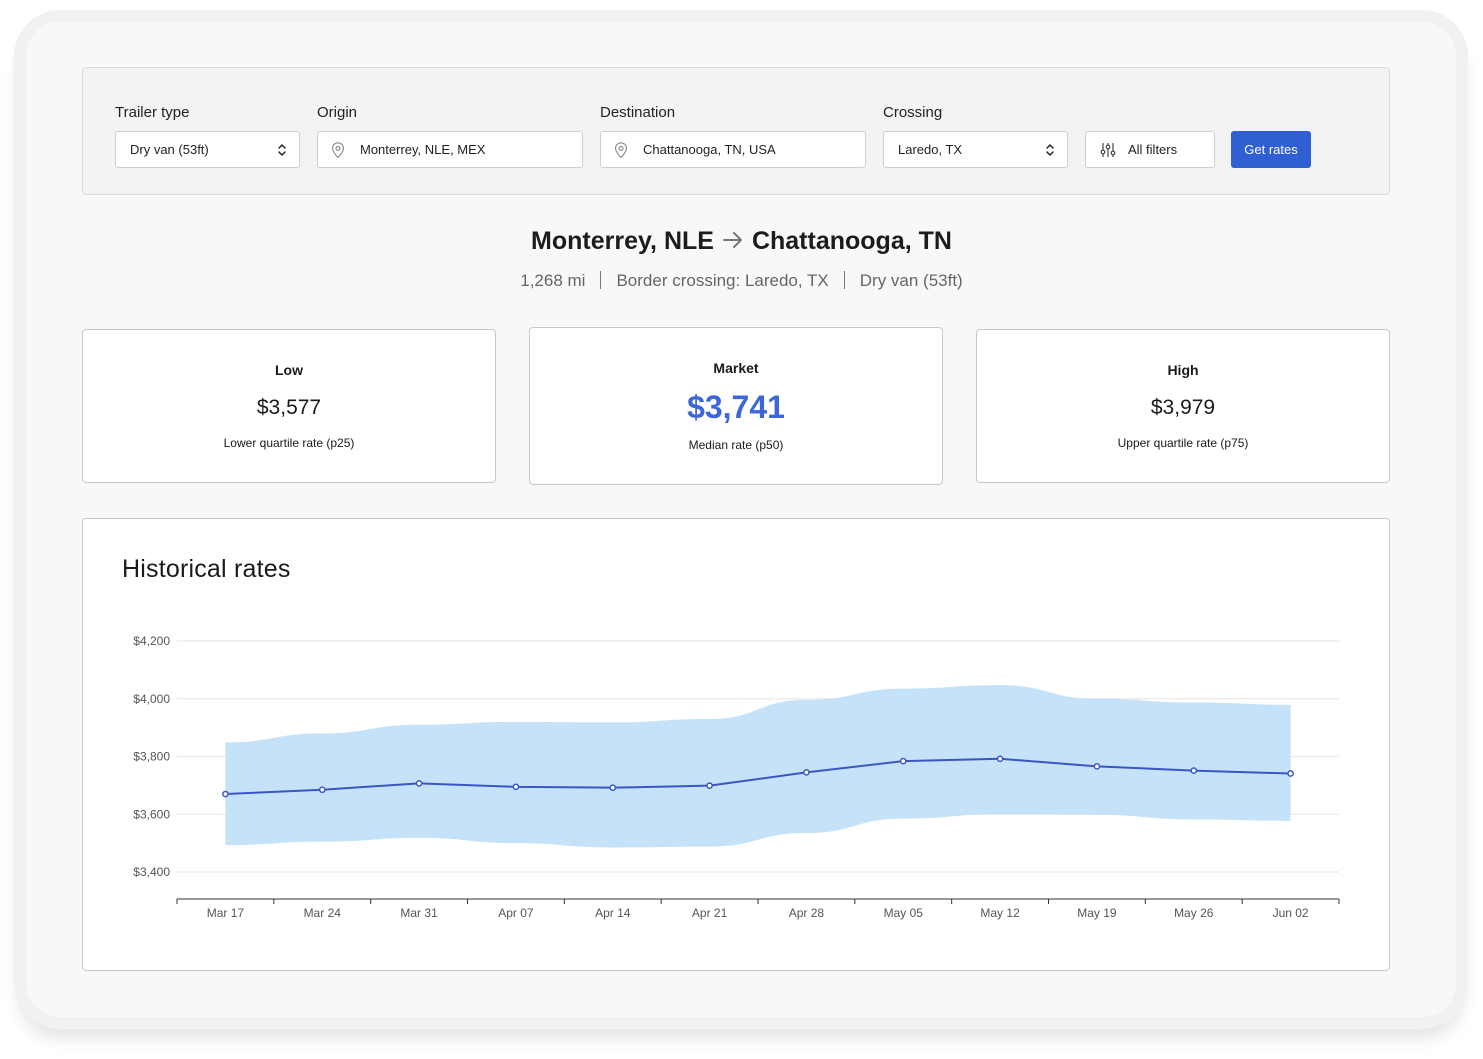 The image size is (1483, 1059). What do you see at coordinates (1097, 913) in the screenshot?
I see `x-tick-label: May 19` at bounding box center [1097, 913].